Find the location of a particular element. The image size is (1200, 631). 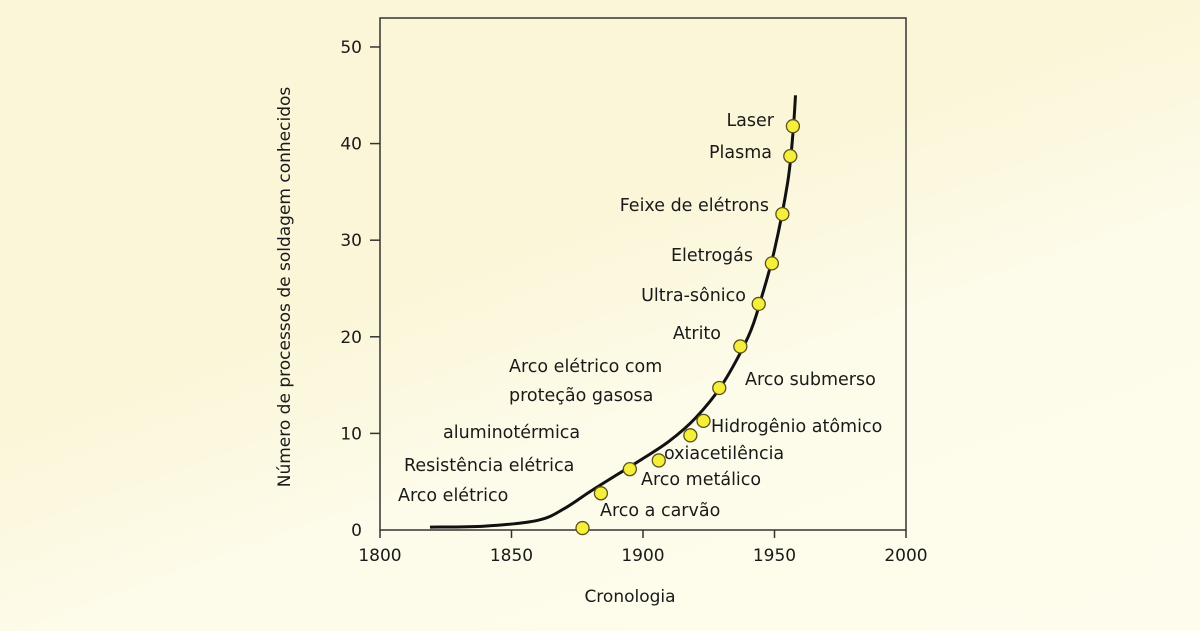

point-label-line: Laser is located at coordinates (750, 121).